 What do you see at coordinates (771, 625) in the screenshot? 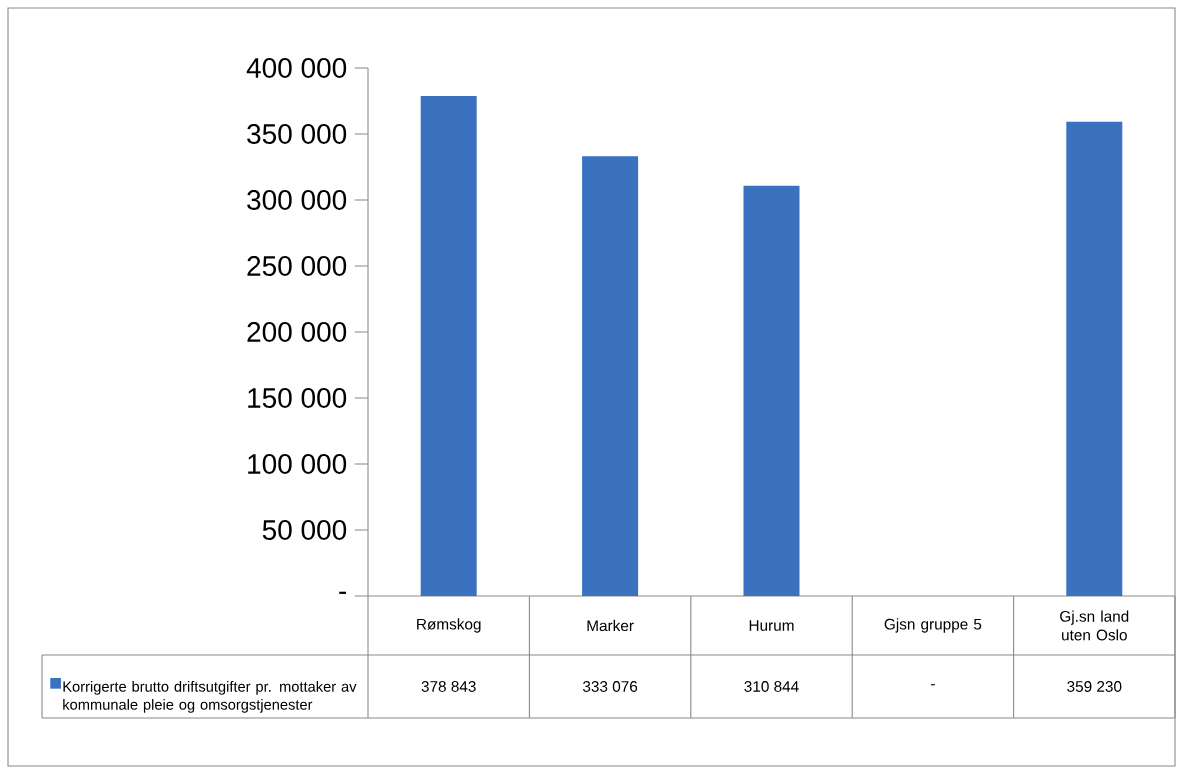
I see `x-tick-label: Hurum` at bounding box center [771, 625].